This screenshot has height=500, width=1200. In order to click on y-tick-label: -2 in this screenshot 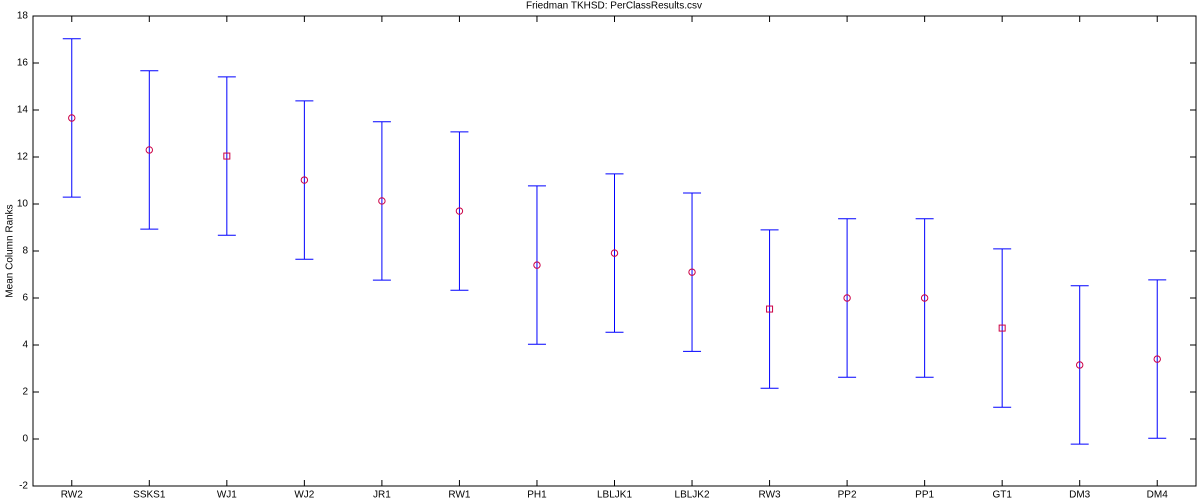, I will do `click(23, 486)`.